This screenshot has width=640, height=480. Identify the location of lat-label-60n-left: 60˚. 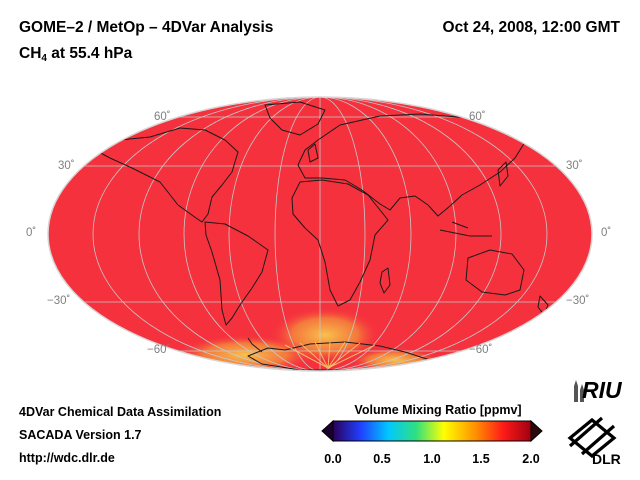
(162, 117).